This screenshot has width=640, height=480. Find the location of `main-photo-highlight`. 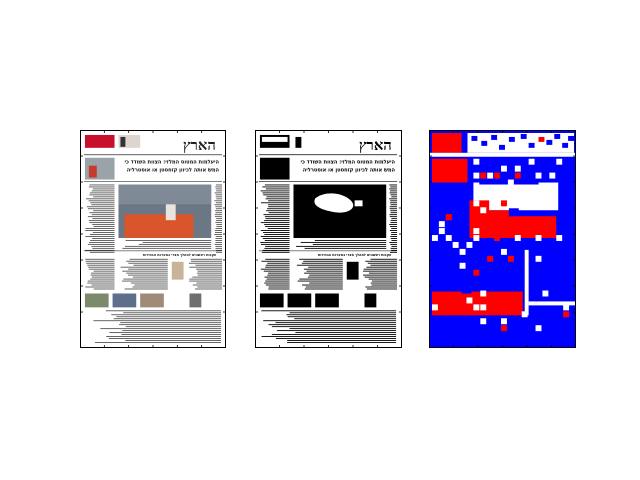

main-photo-highlight is located at coordinates (358, 203).